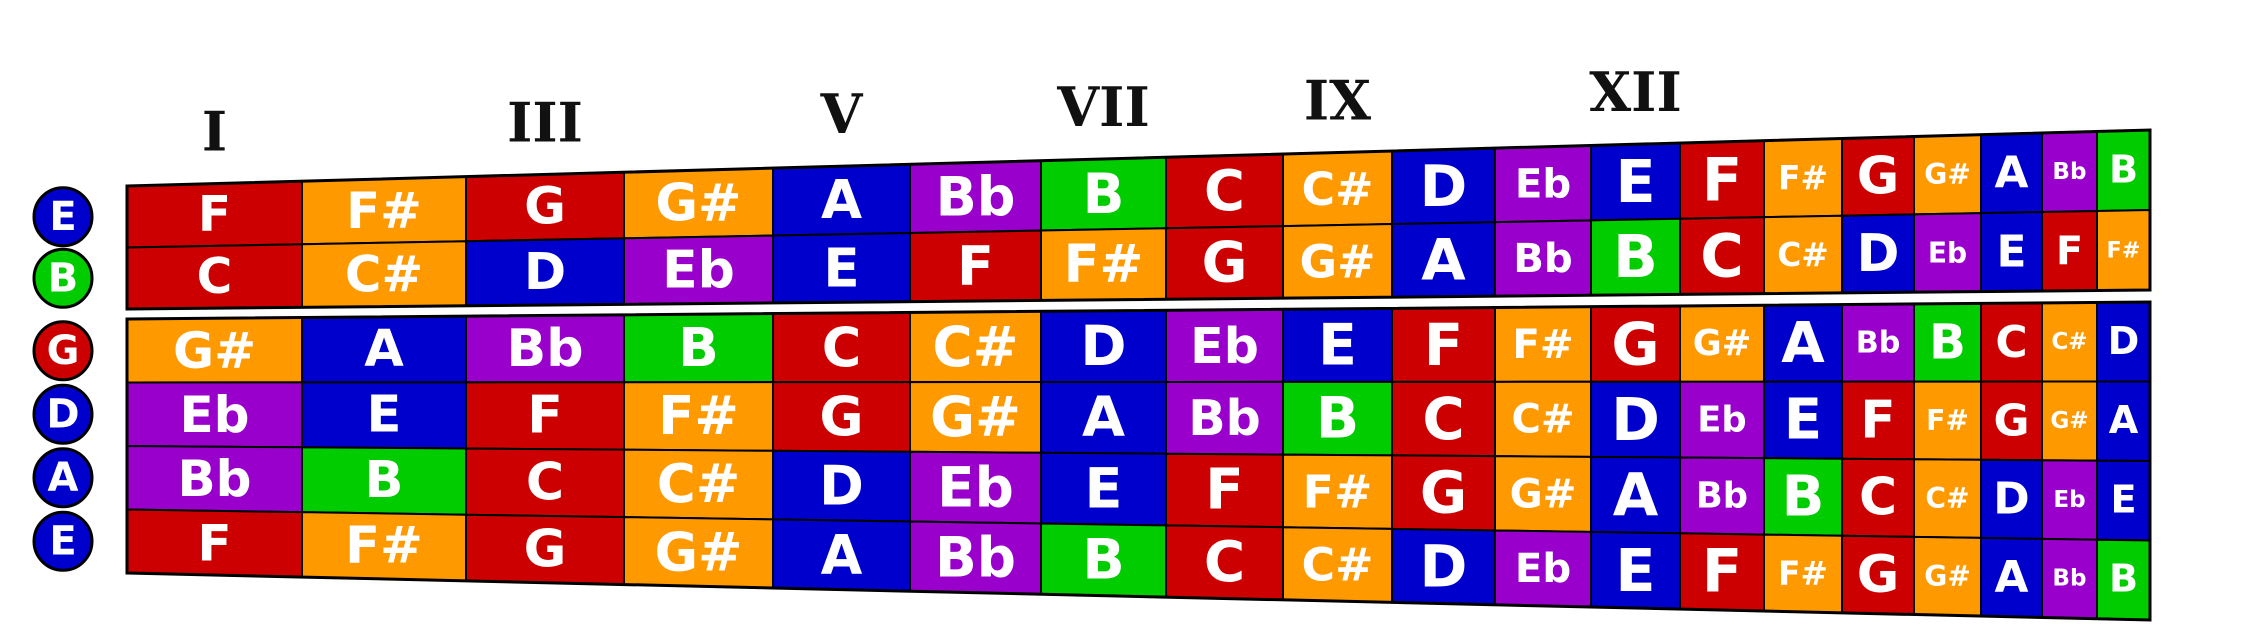  What do you see at coordinates (1337, 100) in the screenshot?
I see `fret-number-label: IX` at bounding box center [1337, 100].